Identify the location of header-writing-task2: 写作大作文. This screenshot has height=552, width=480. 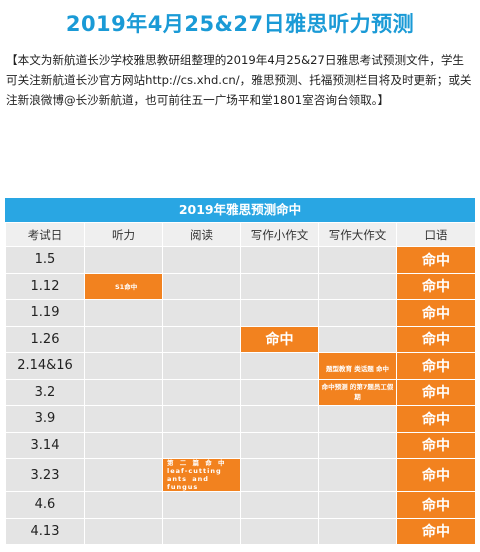
(357, 234).